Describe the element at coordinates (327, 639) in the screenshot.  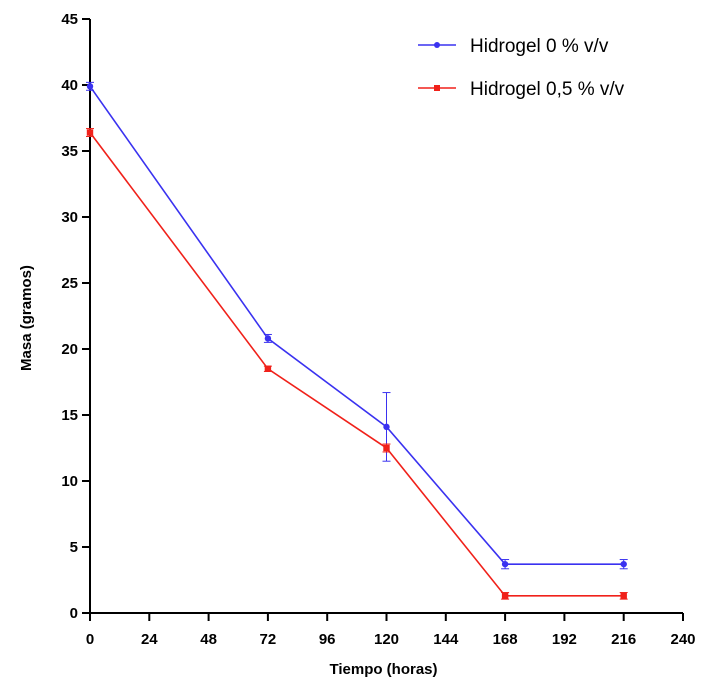
I see `x-tick-label: 96` at that location.